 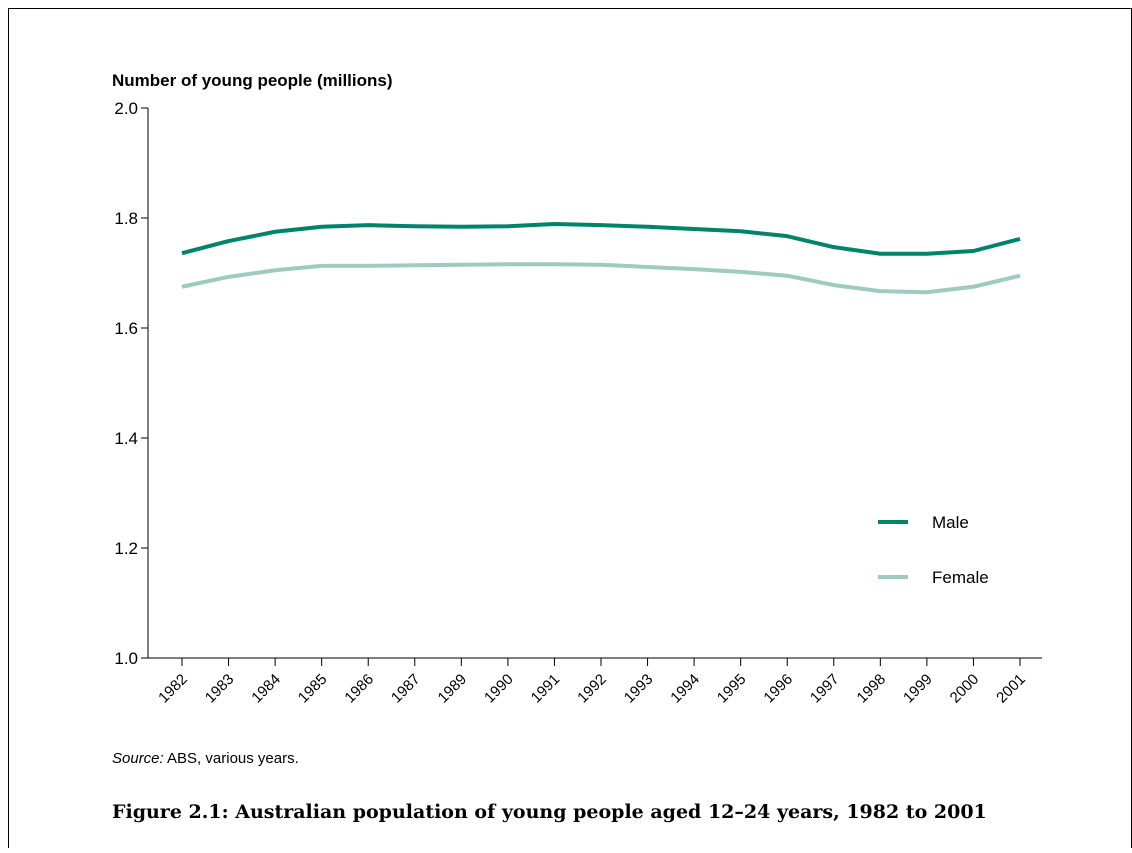 I want to click on x-tick-label: 1986, so click(x=359, y=689).